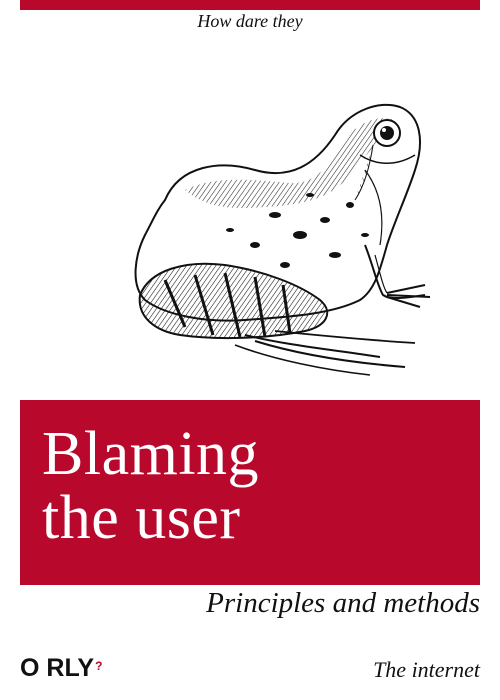  What do you see at coordinates (151, 486) in the screenshot?
I see `book-title: Blaming the user` at bounding box center [151, 486].